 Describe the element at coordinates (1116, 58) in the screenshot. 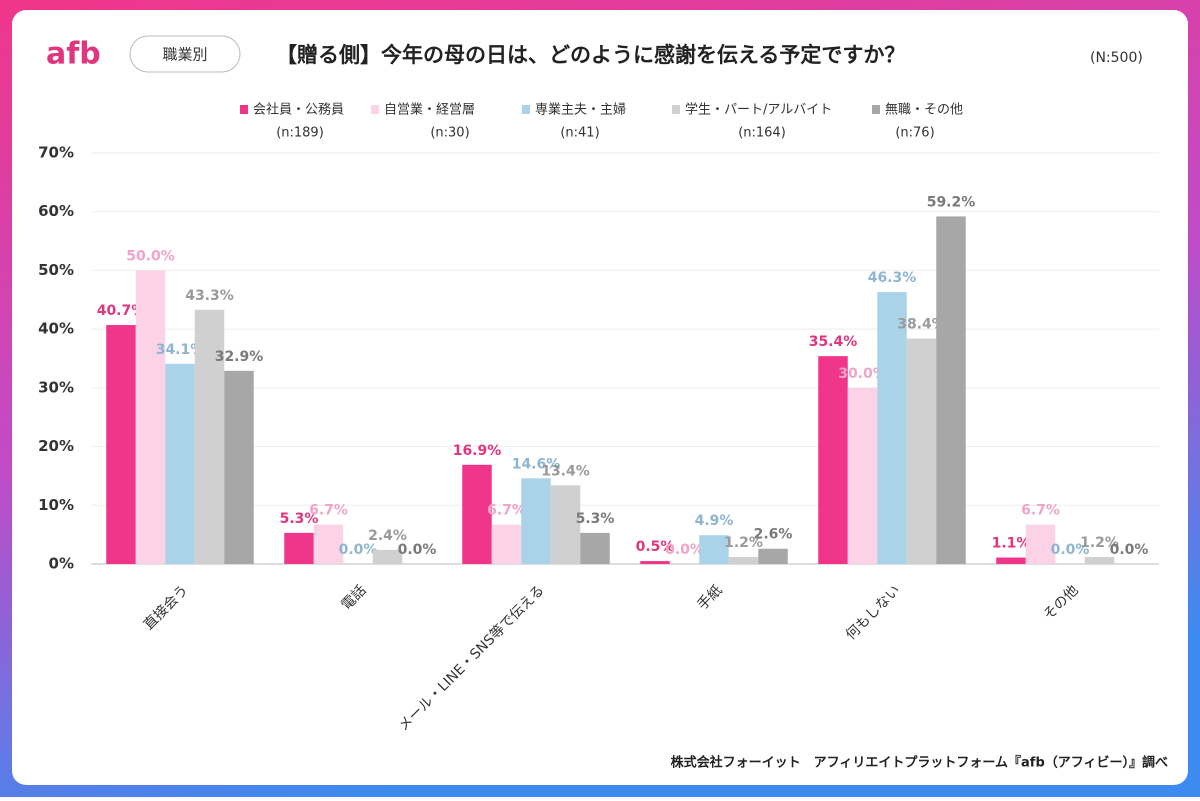

I see `chart-subtitle: (N:500)` at that location.